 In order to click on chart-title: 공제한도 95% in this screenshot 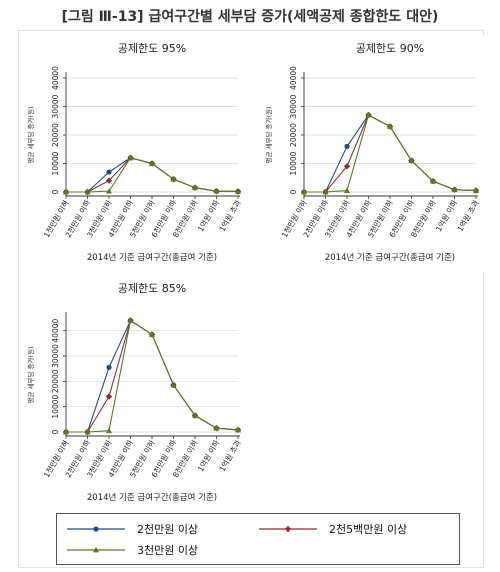, I will do `click(152, 48)`.